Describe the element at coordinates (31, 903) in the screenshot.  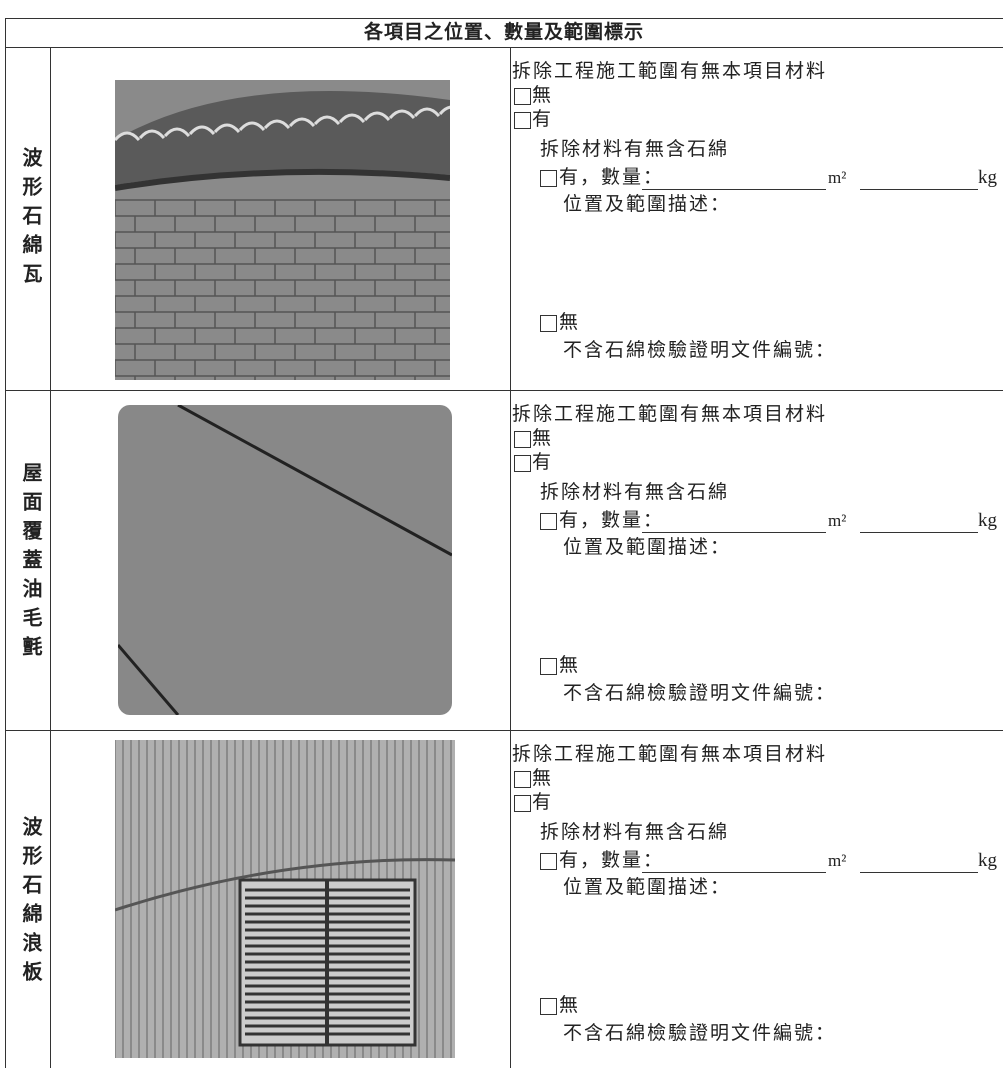
I see `row-label: 波形石綿浪板` at that location.